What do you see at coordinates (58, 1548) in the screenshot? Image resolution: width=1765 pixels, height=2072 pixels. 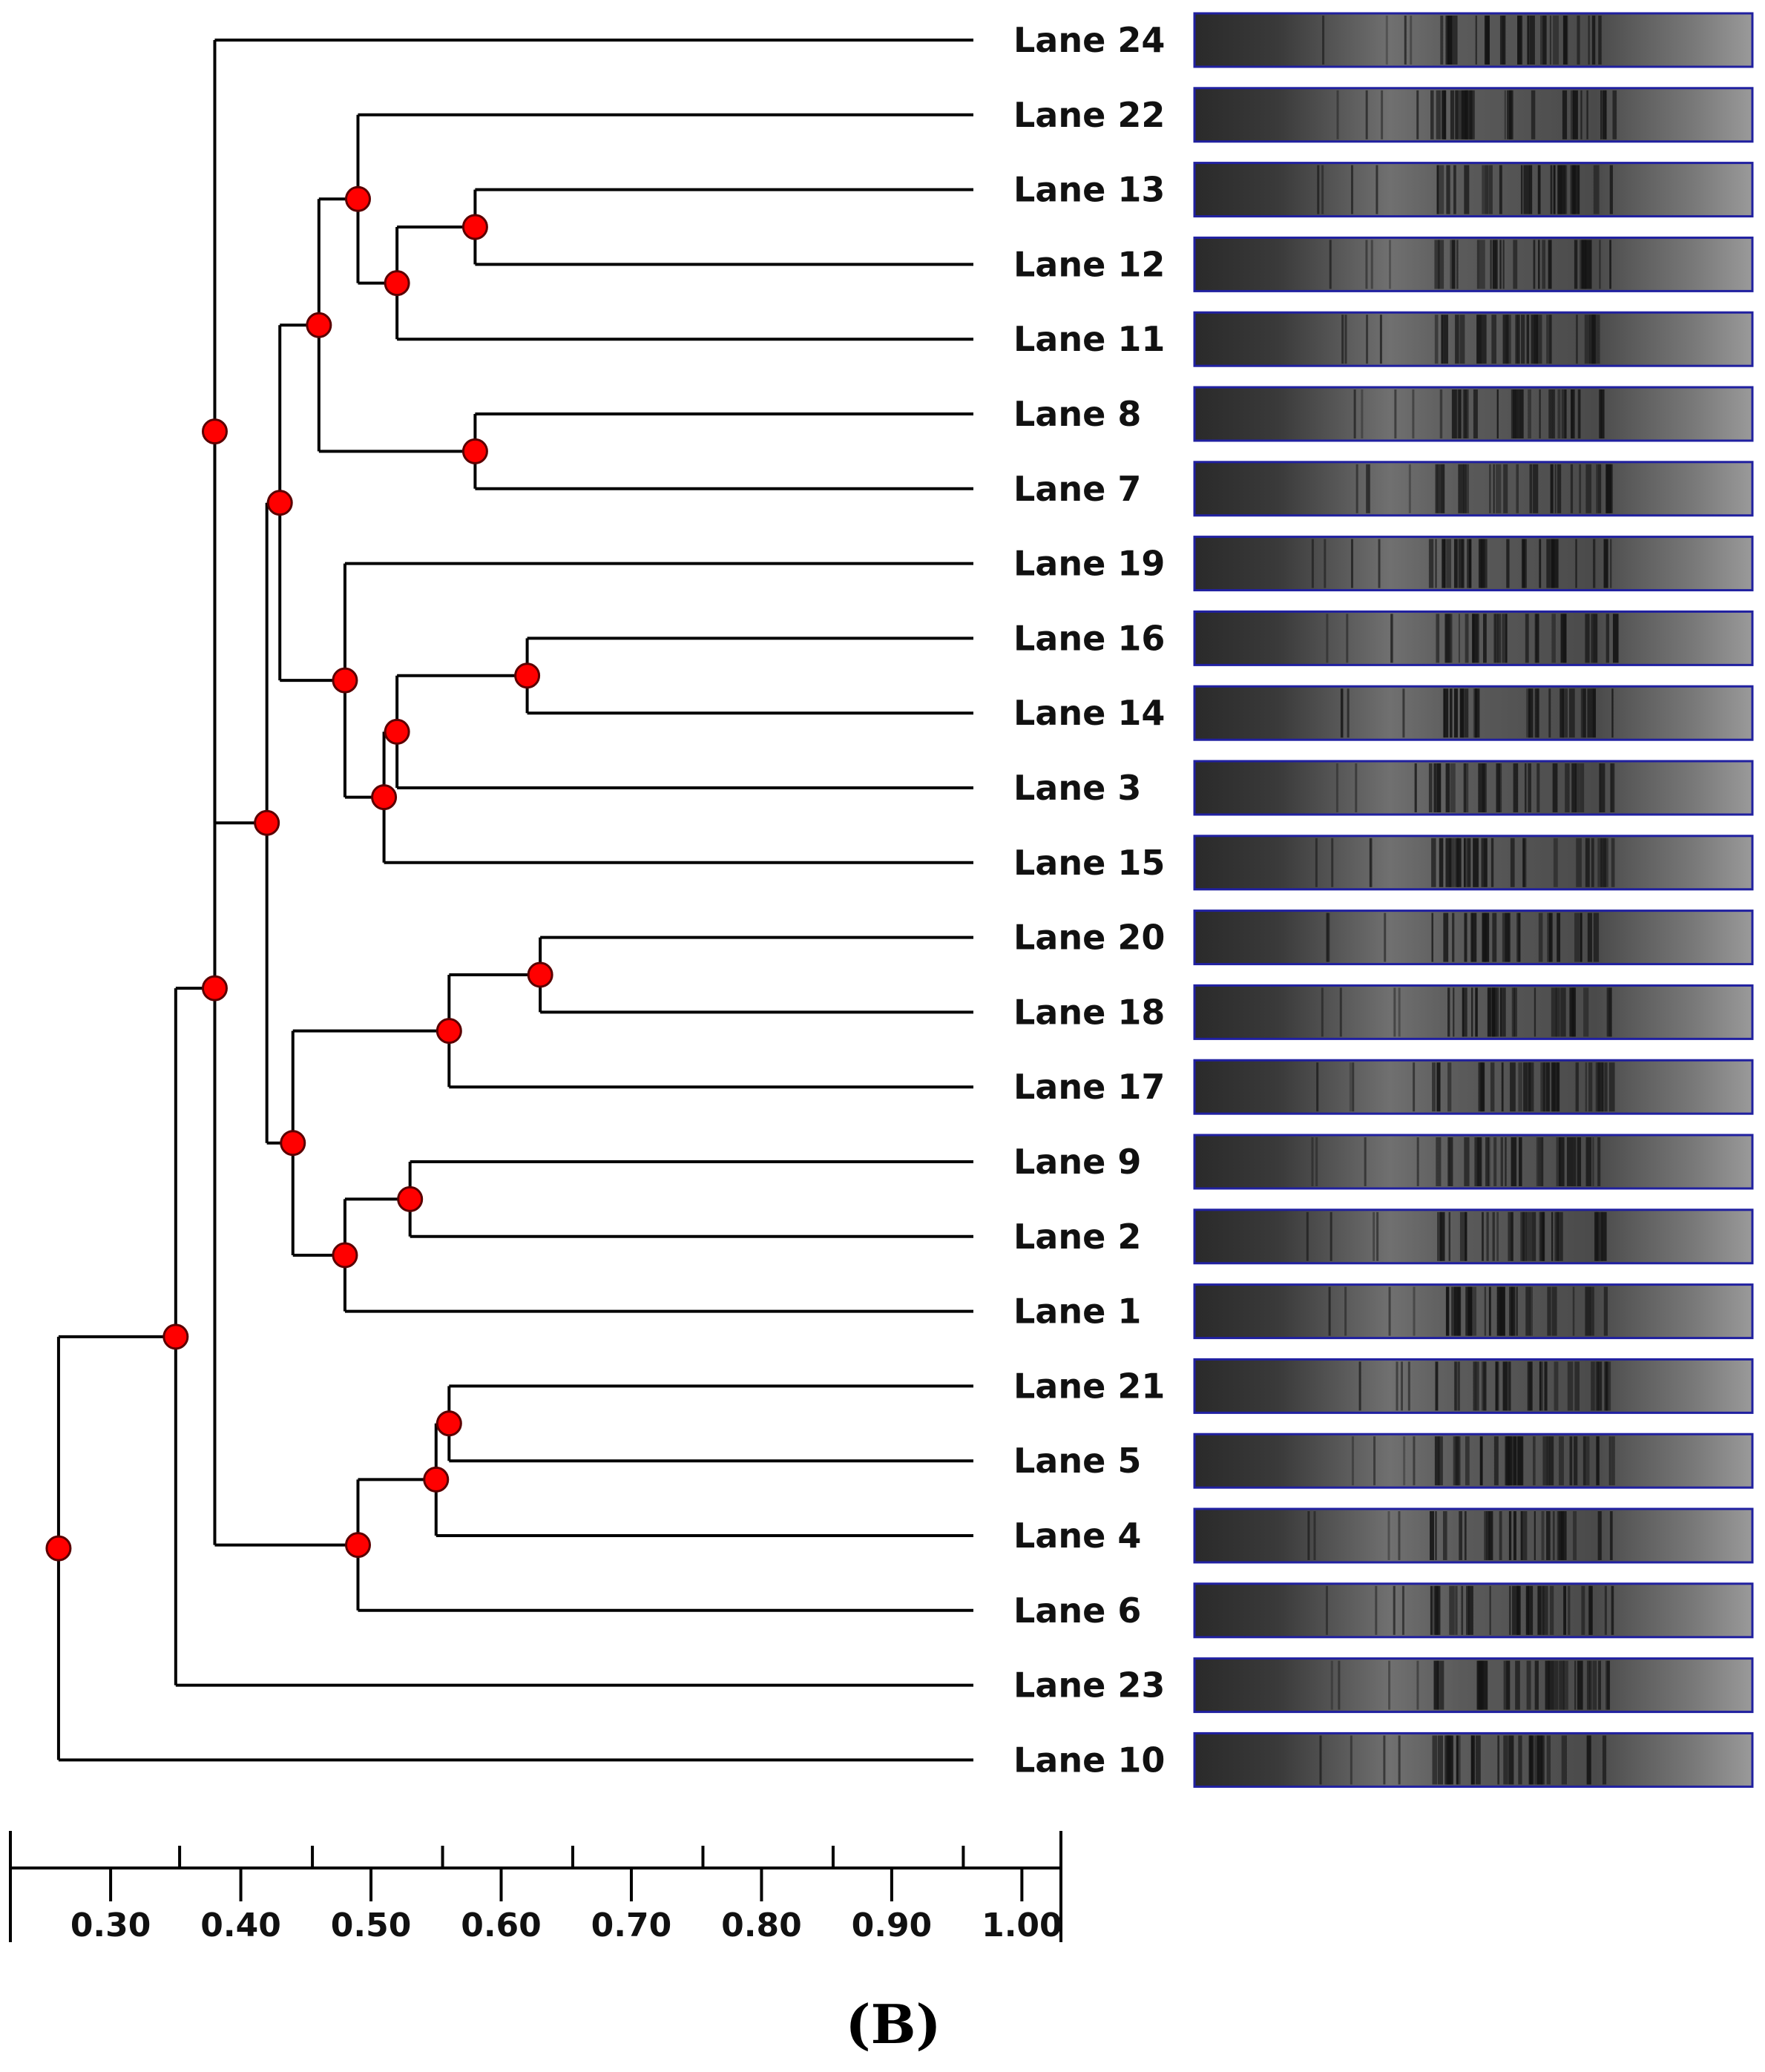 I see `node-marker-n23` at bounding box center [58, 1548].